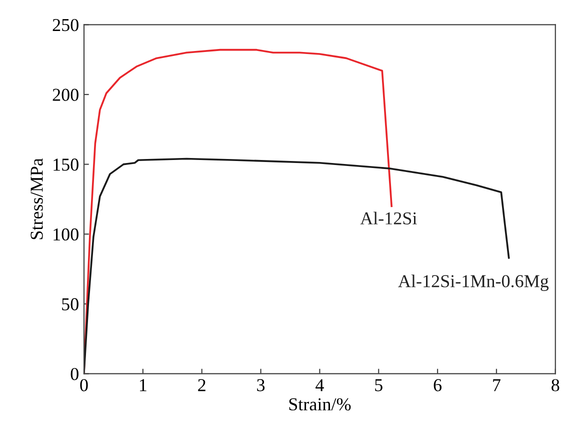 The image size is (561, 426). Describe the element at coordinates (473, 283) in the screenshot. I see `text: Al-12Si-1Mn-0.6Mg` at that location.